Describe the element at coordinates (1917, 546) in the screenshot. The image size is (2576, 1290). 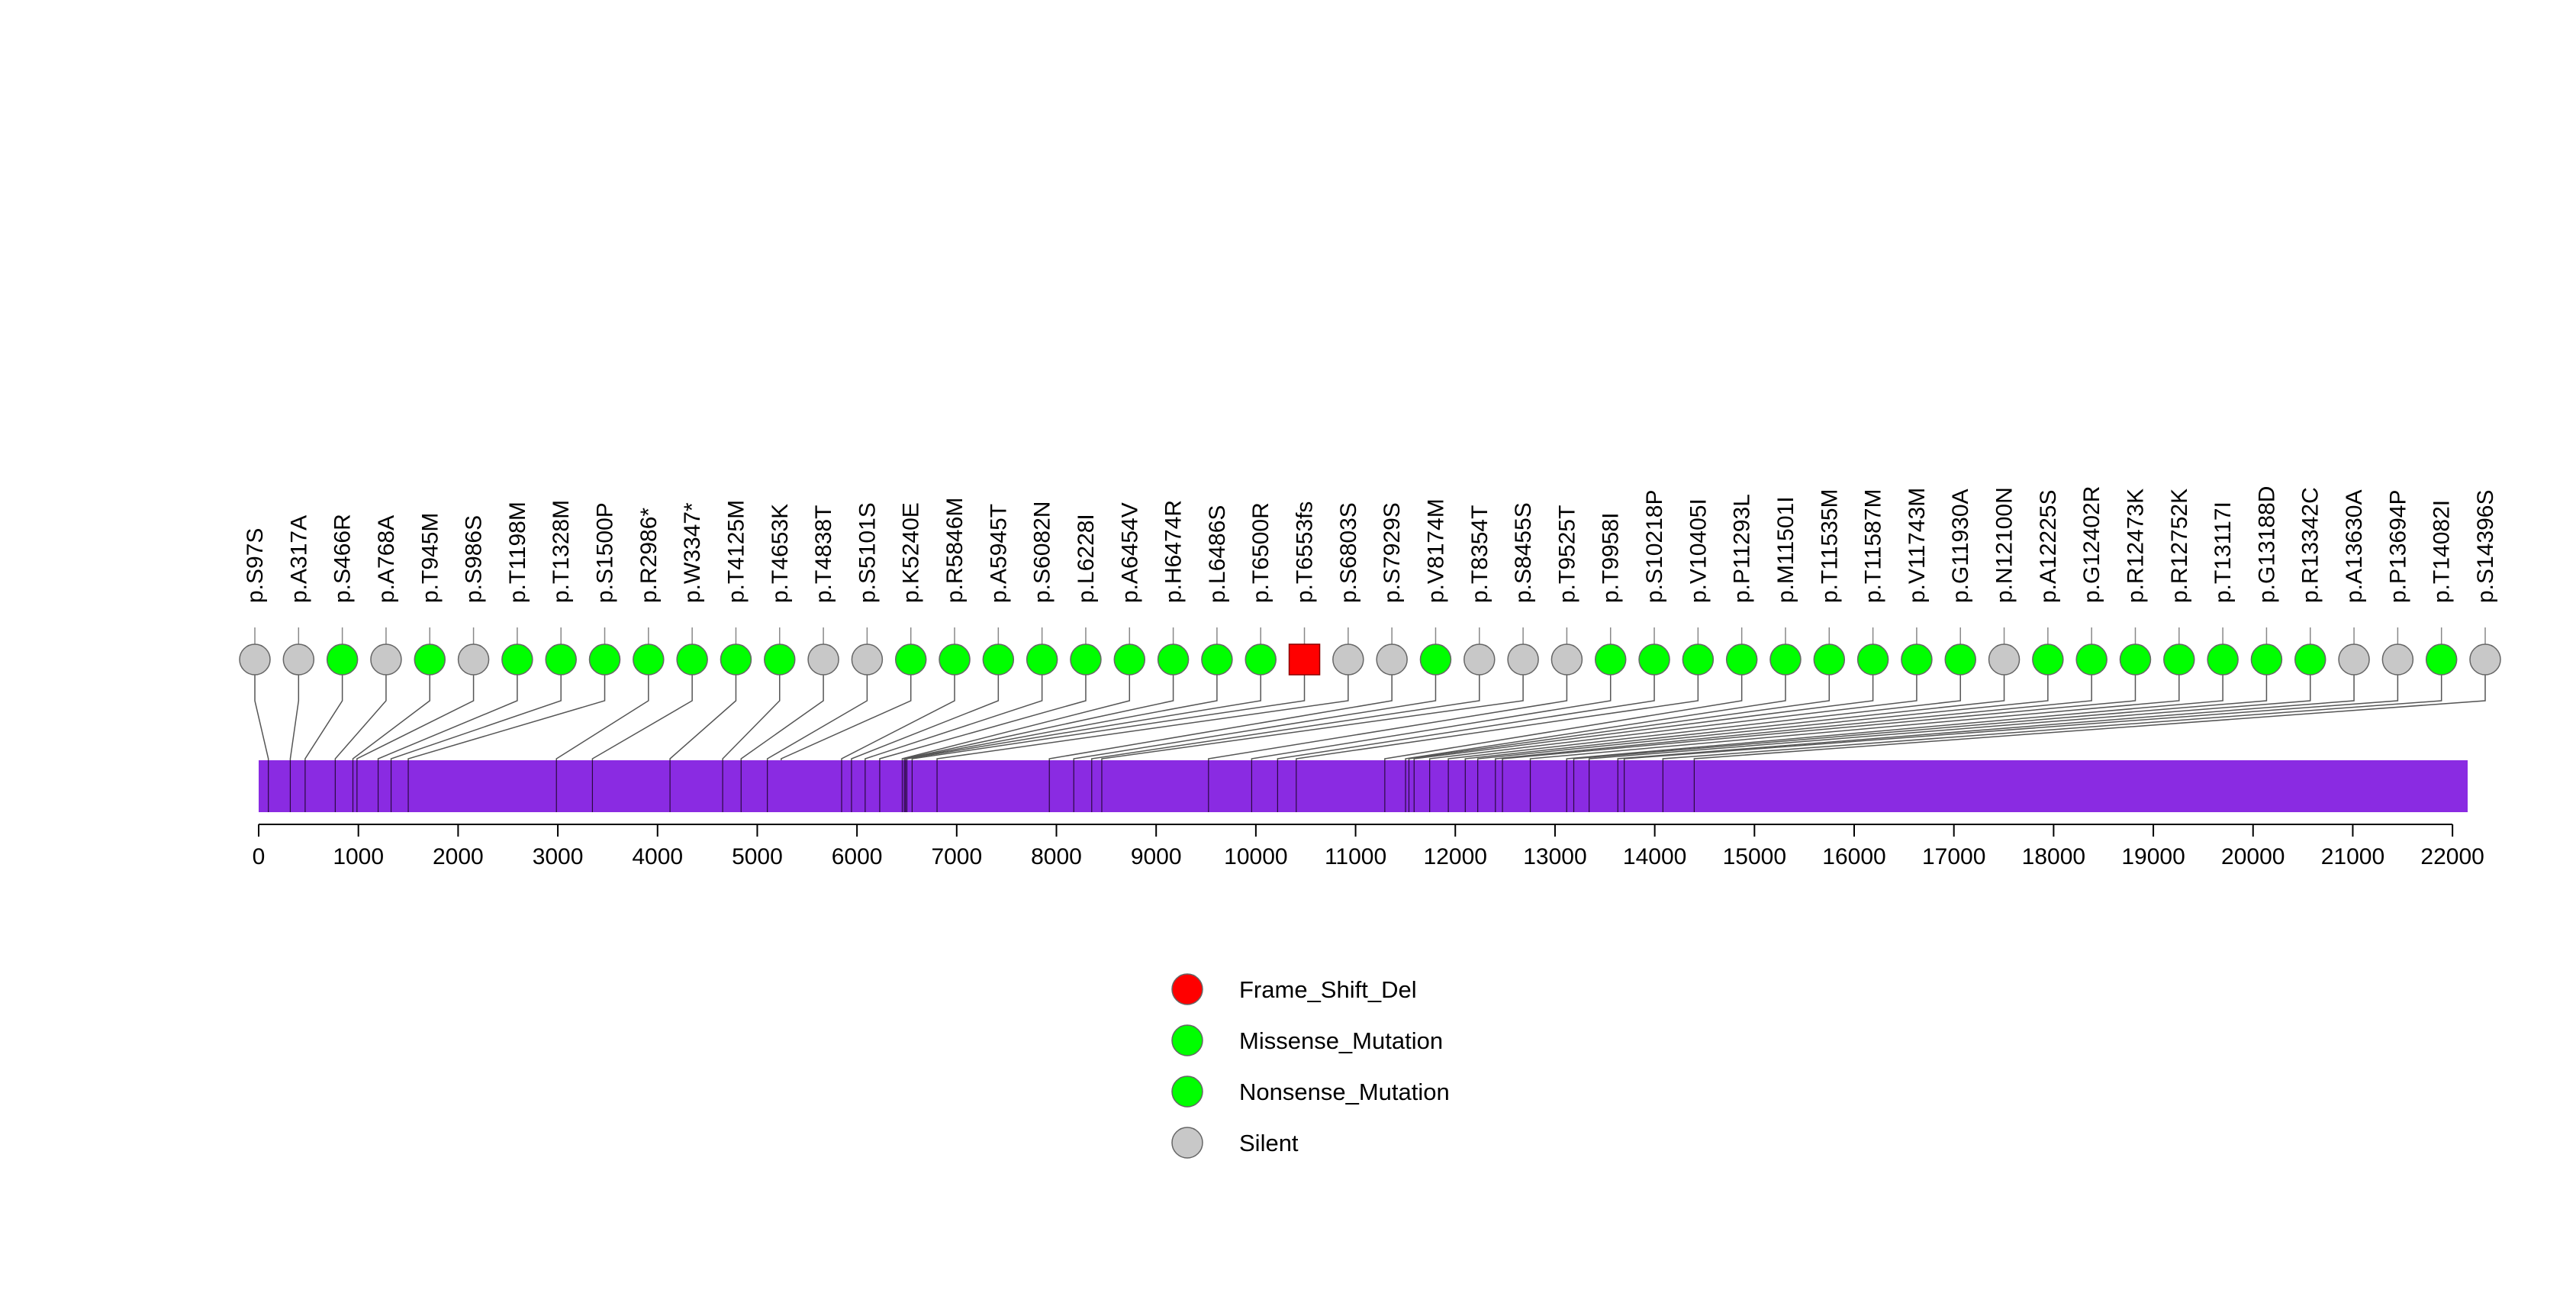
I see `mutation-label: p.V11743M` at that location.